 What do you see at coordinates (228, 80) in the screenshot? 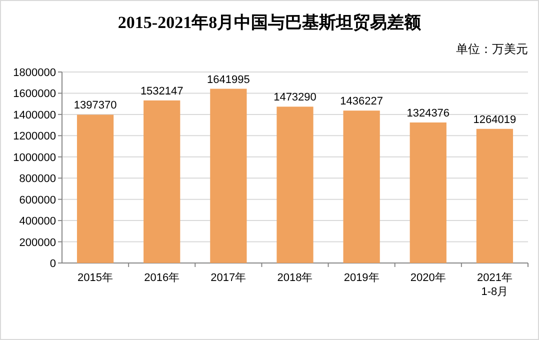
I see `data-label: 1641995` at bounding box center [228, 80].